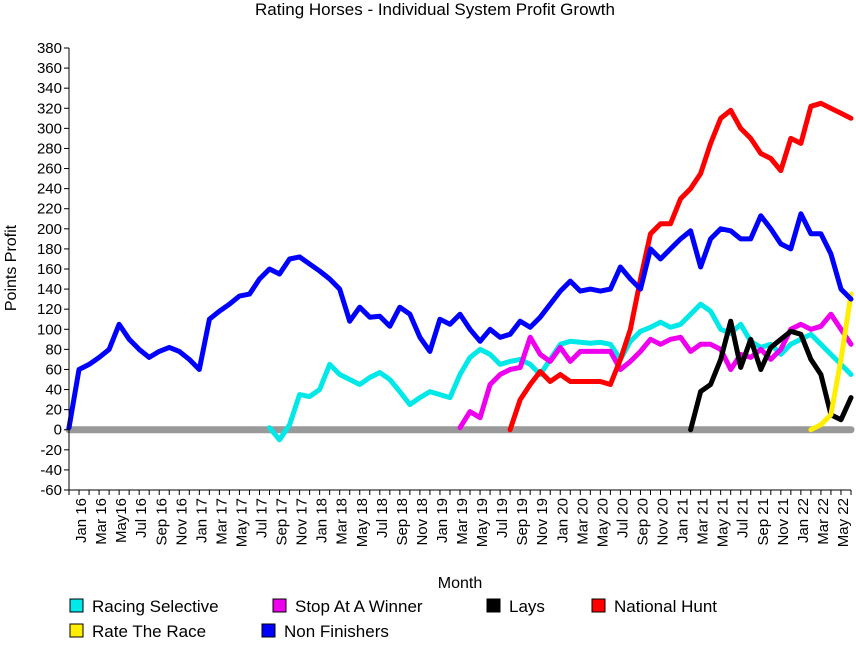  I want to click on x-tick-label: Mar 16, so click(101, 521).